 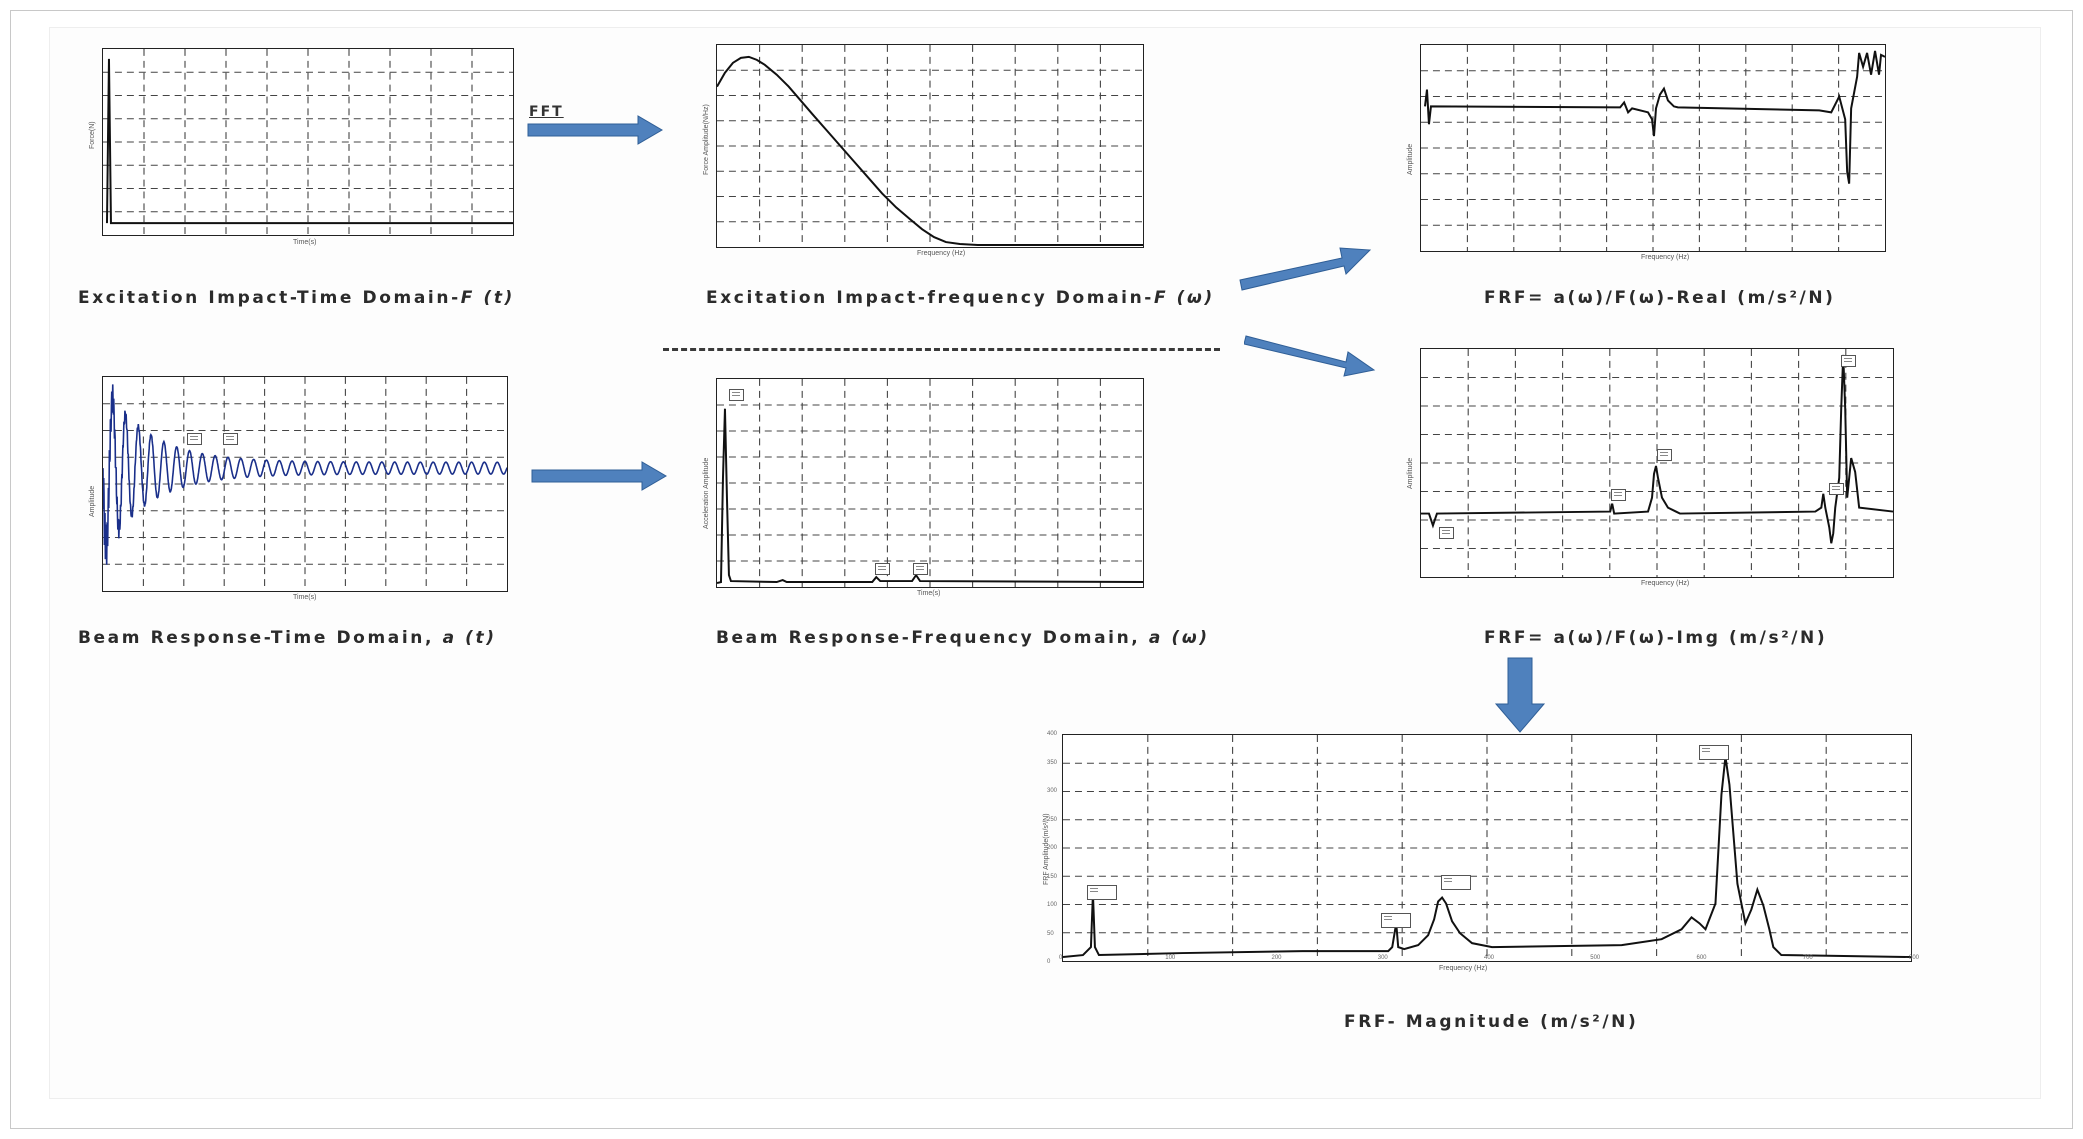 What do you see at coordinates (941, 253) in the screenshot?
I see `excitation-frequency-xlabel: Frequency (Hz)` at bounding box center [941, 253].